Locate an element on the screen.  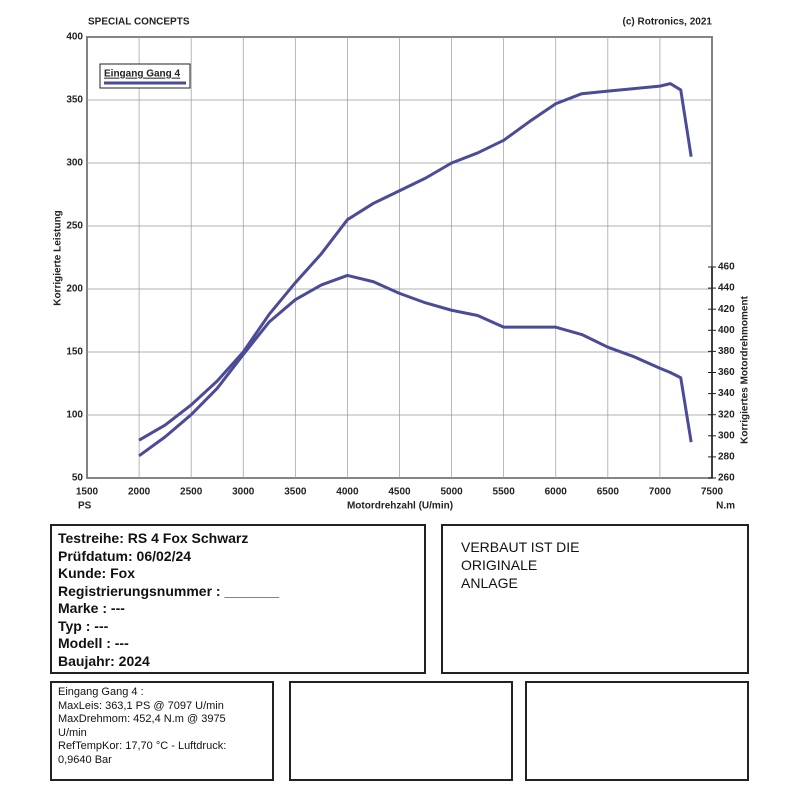
summary-line: Eingang Gang 4 : is located at coordinates (101, 692).